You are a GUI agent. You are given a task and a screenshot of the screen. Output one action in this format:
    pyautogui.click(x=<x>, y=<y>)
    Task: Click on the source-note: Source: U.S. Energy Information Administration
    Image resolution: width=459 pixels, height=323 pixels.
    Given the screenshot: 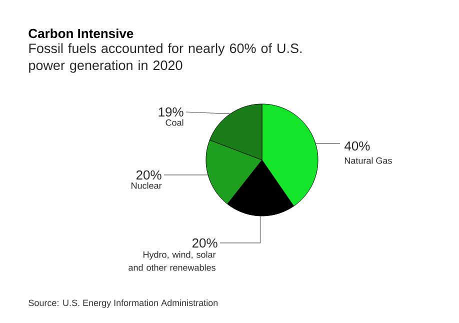 What is the action you would take?
    pyautogui.click(x=123, y=303)
    